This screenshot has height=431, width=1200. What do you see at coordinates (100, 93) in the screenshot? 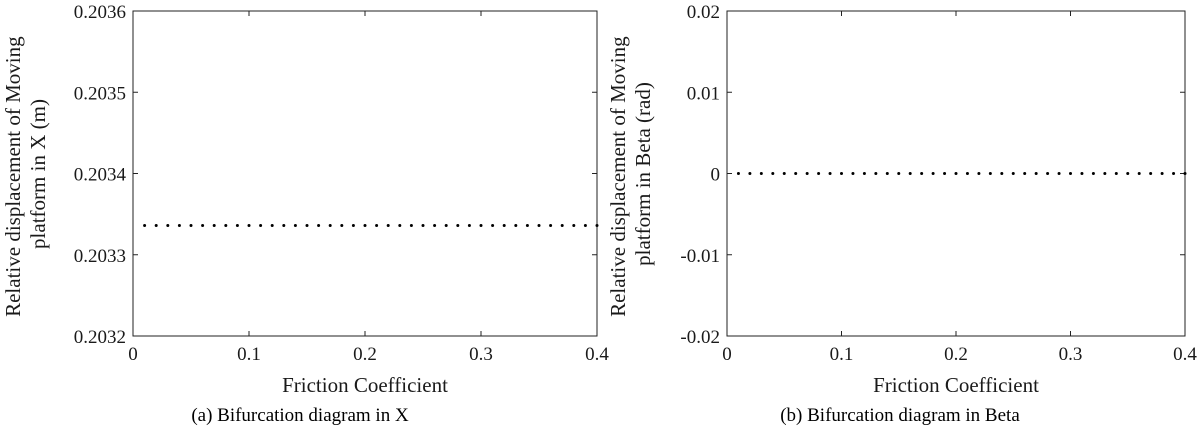
I see `panel-a-y-tick-label: 0.2035` at bounding box center [100, 93].